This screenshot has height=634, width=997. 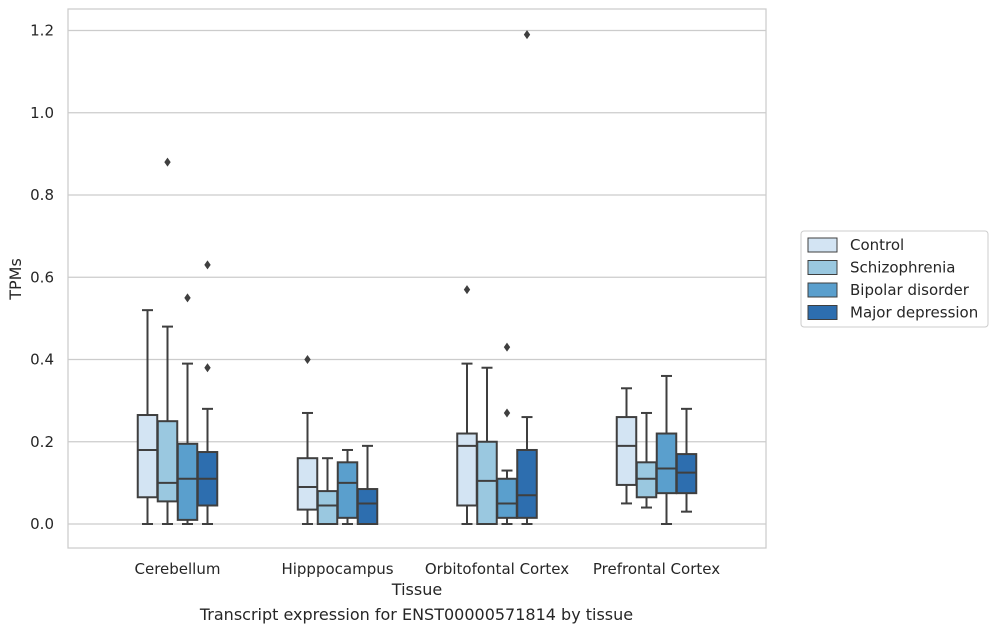 What do you see at coordinates (902, 268) in the screenshot?
I see `legend-label: Schizophrenia` at bounding box center [902, 268].